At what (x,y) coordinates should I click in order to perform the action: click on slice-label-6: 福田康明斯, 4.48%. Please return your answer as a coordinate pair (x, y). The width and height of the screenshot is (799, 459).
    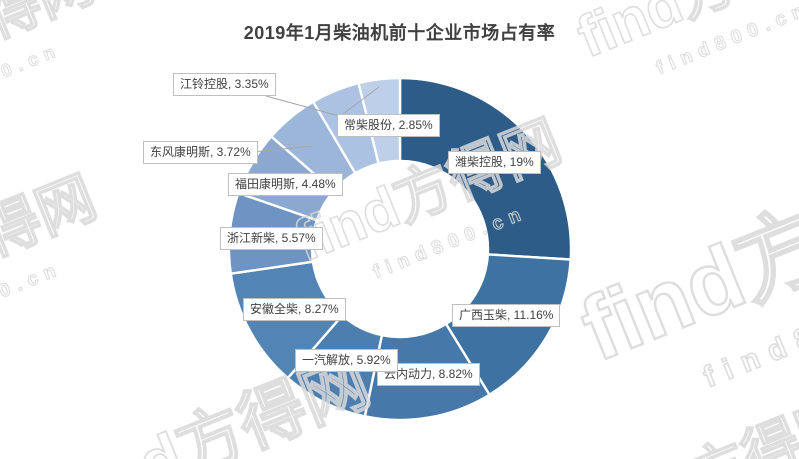
    Looking at the image, I should click on (285, 184).